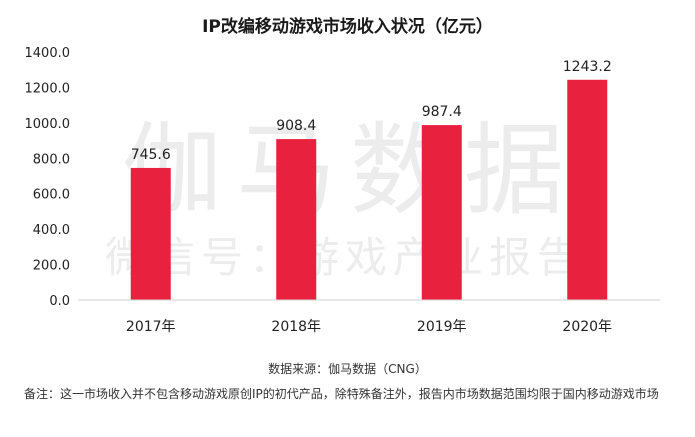  I want to click on x-tick-label-4: 2020年, so click(587, 327).